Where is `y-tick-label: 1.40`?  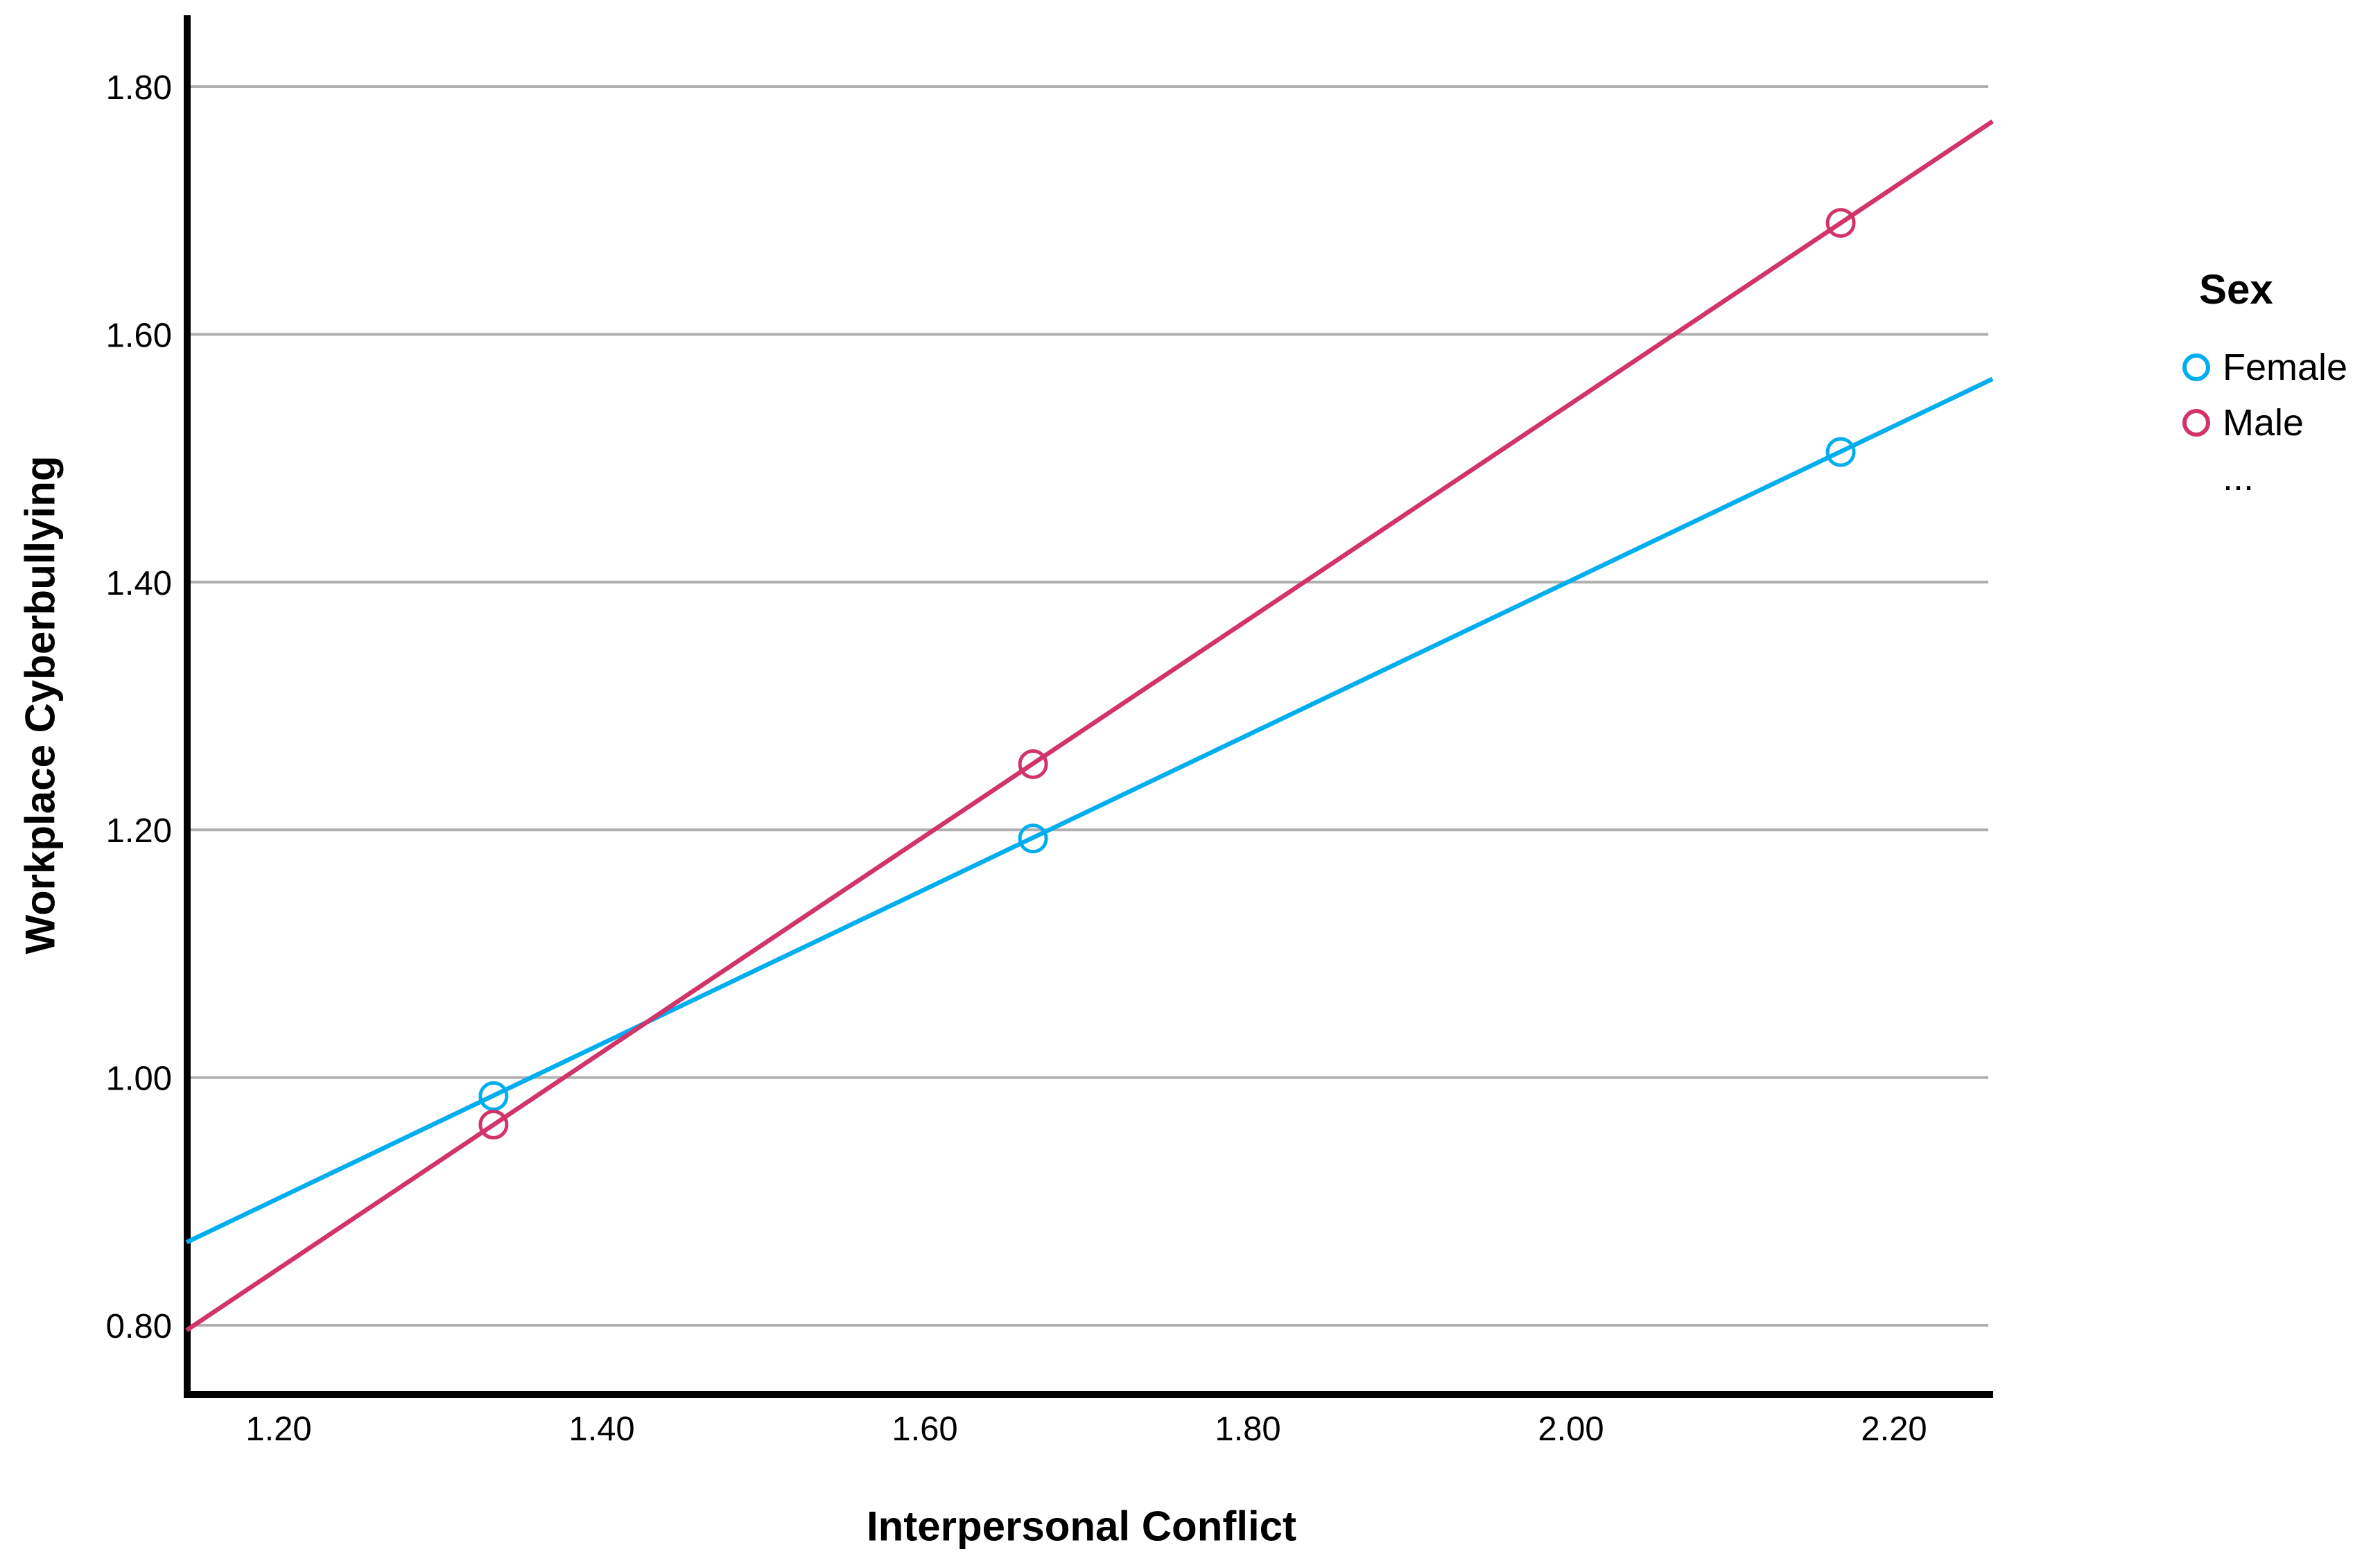 y-tick-label: 1.40 is located at coordinates (139, 584).